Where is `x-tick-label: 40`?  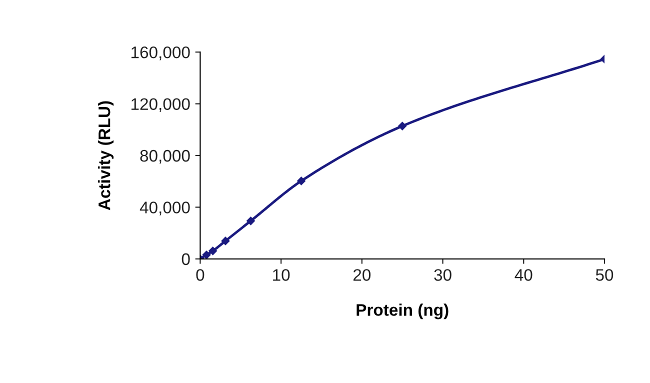
x-tick-label: 40 is located at coordinates (523, 275).